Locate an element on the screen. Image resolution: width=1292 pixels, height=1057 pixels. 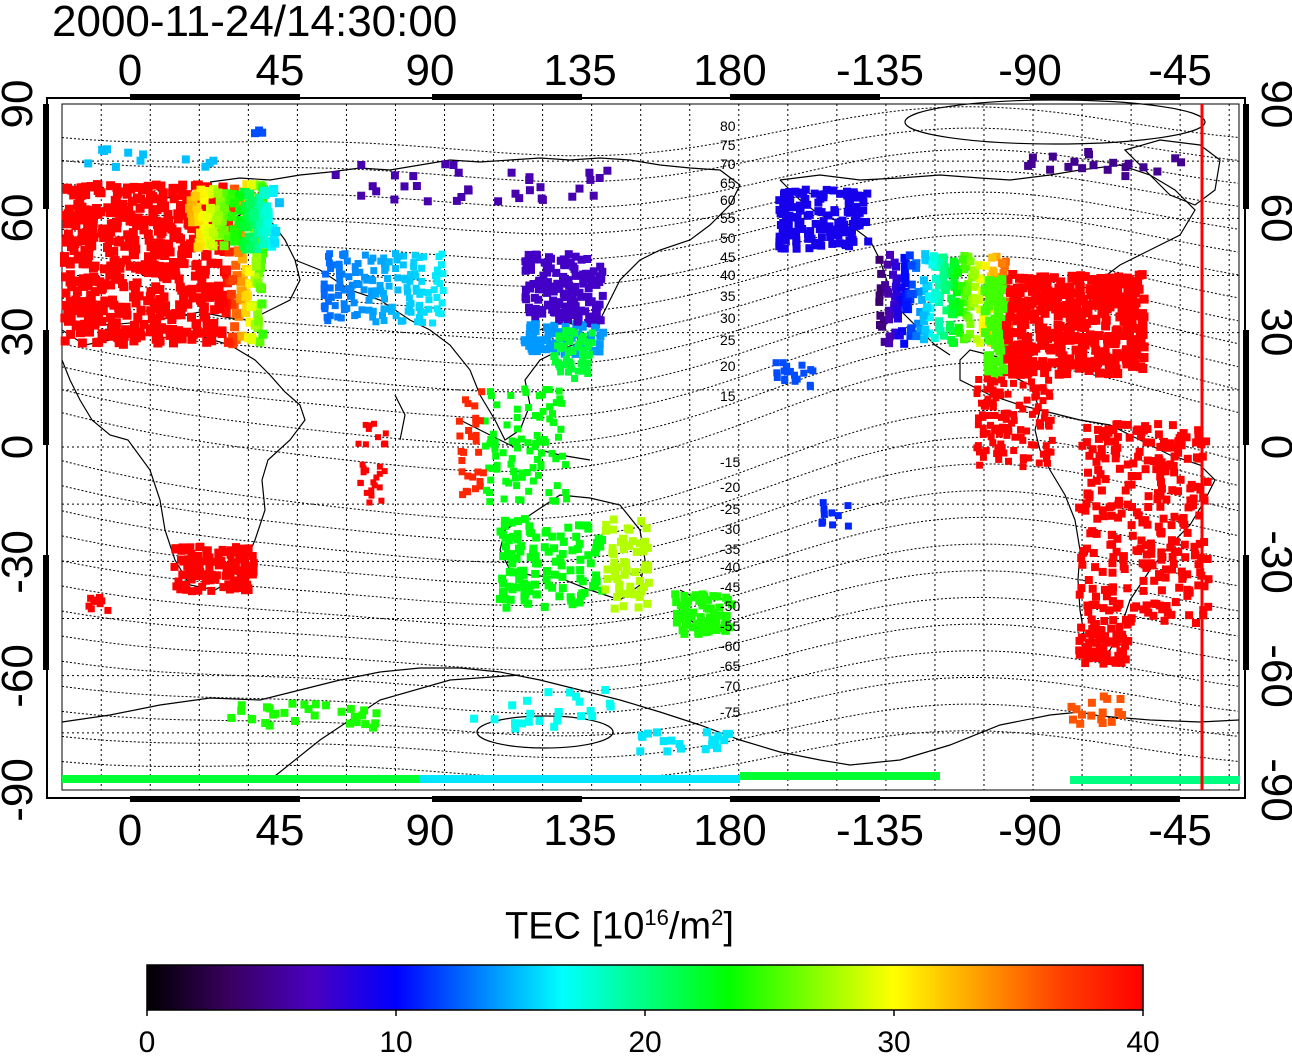
right-axis-tick: 0 is located at coordinates (1272, 447).